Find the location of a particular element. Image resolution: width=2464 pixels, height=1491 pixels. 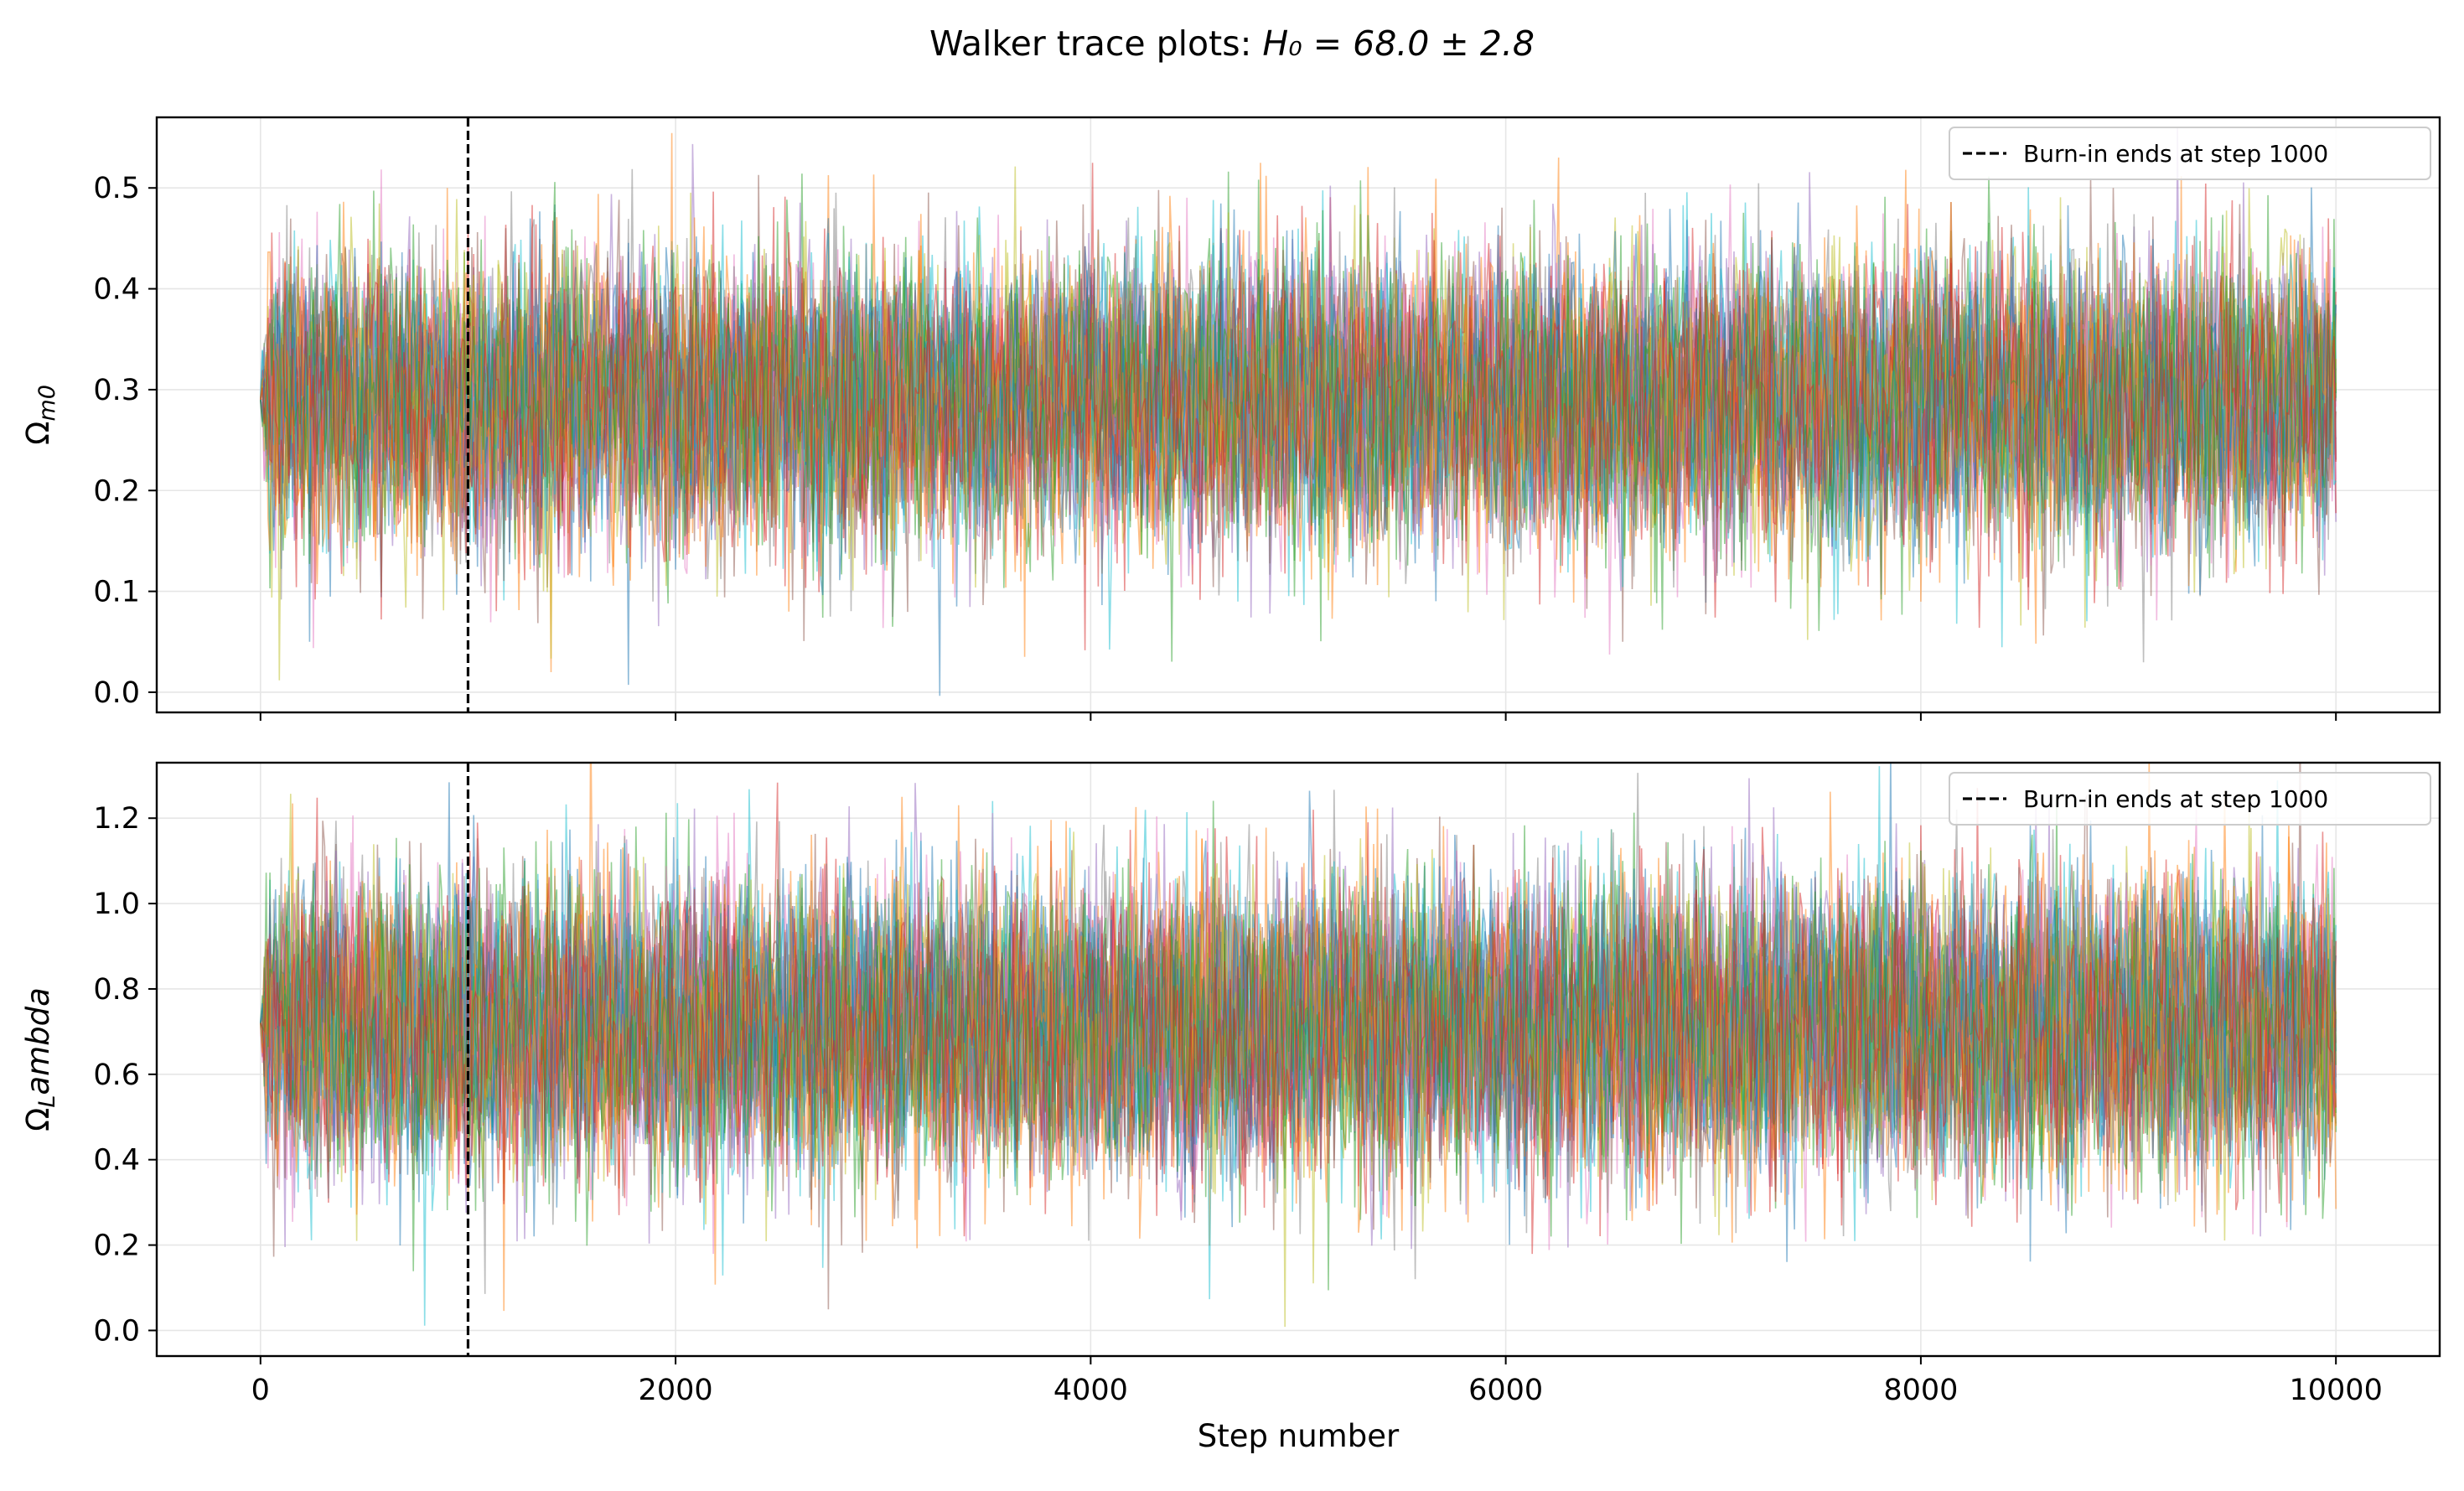

omega-lambda-legend: Burn-in ends at step 1000 is located at coordinates (2190, 799).